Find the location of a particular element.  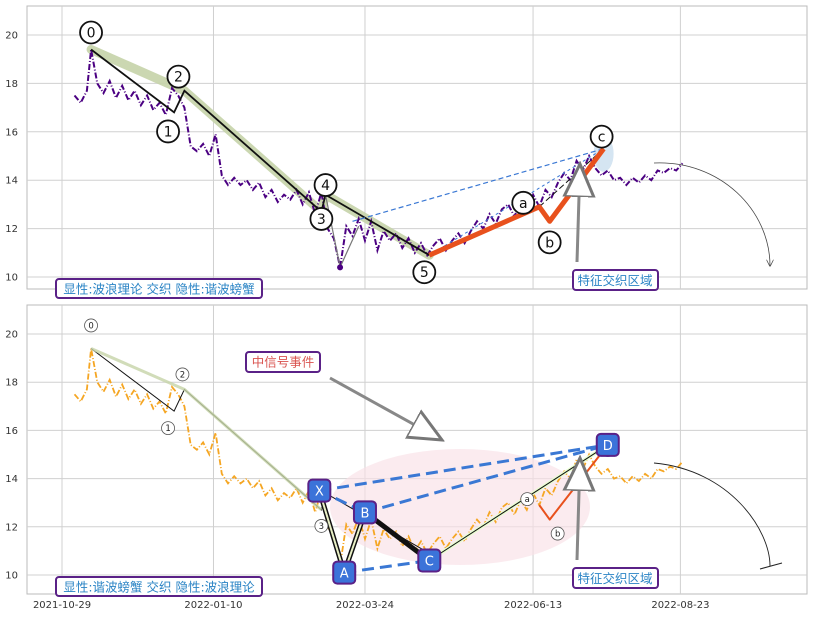

wave-label-text: a is located at coordinates (523, 204).